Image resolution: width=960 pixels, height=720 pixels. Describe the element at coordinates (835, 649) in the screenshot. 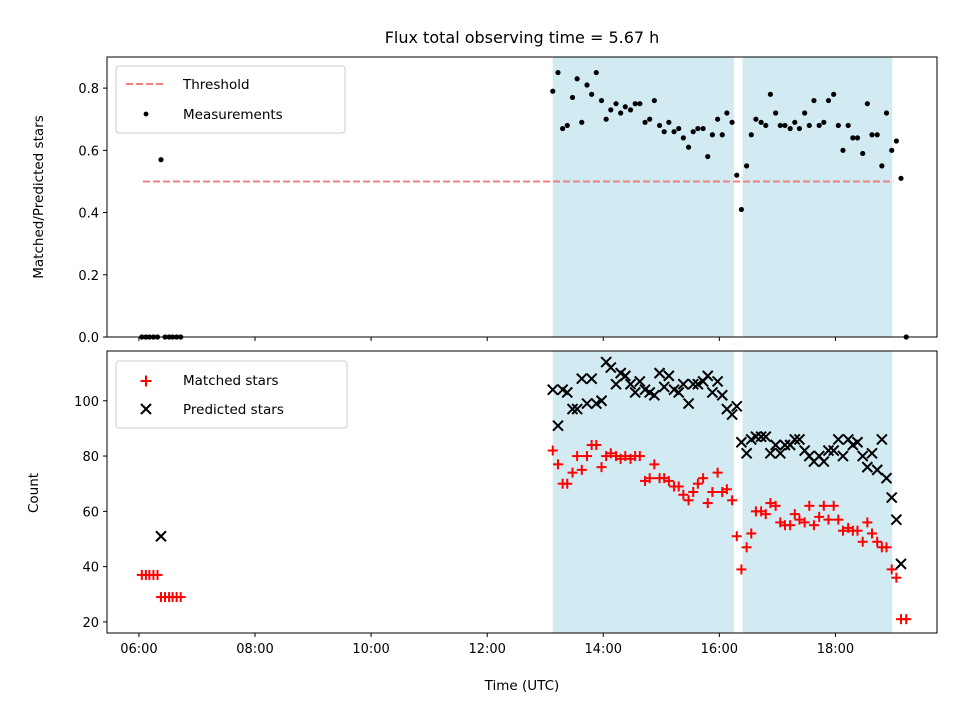

I see `x-tick-label: 18:00` at that location.